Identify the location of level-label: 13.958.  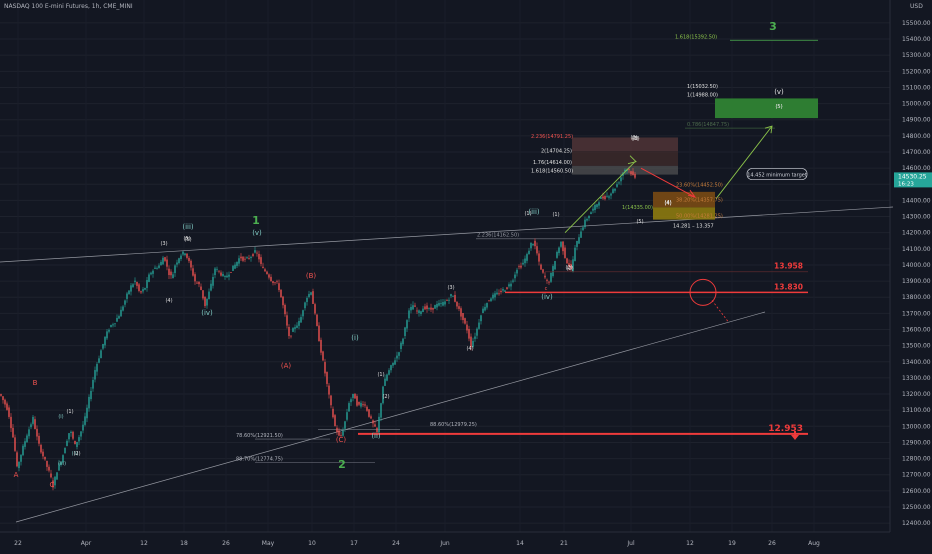
(788, 266).